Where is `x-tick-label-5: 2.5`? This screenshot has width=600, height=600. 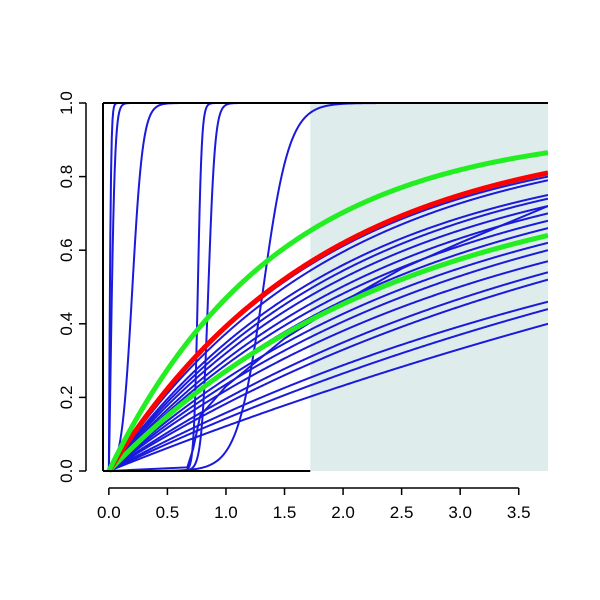 x-tick-label-5: 2.5 is located at coordinates (402, 512).